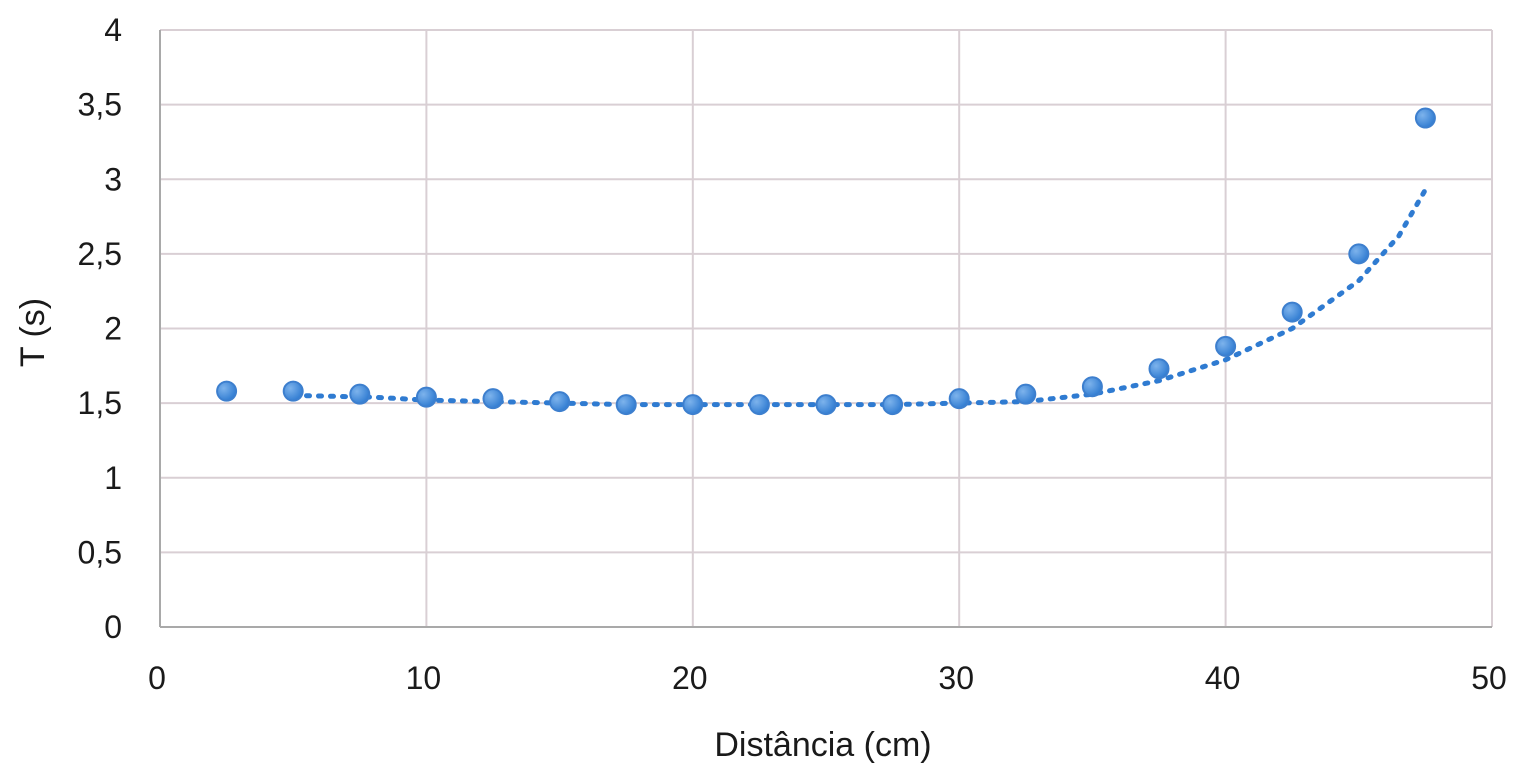 This screenshot has width=1524, height=772. Describe the element at coordinates (113, 478) in the screenshot. I see `y-tick-label-1: 1` at that location.